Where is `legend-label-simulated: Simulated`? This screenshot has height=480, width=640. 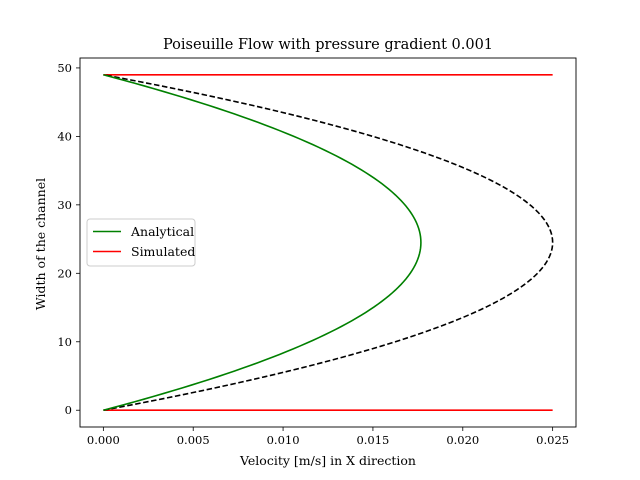 legend-label-simulated: Simulated is located at coordinates (163, 251).